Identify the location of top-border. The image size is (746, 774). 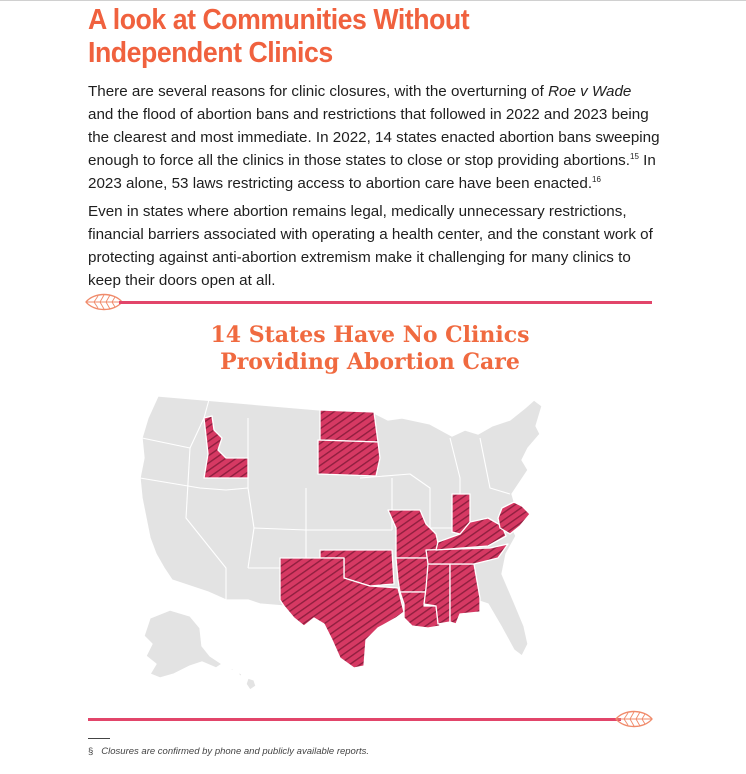
(373, 0).